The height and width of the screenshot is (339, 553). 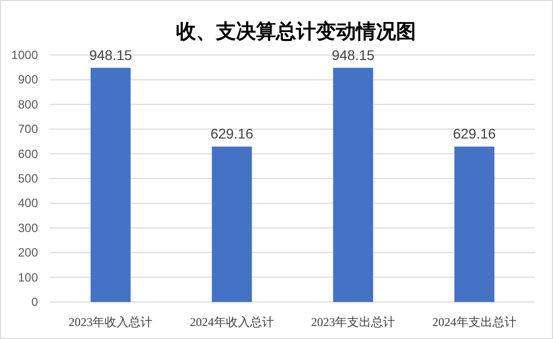 What do you see at coordinates (28, 227) in the screenshot?
I see `y-tick-label: 300` at bounding box center [28, 227].